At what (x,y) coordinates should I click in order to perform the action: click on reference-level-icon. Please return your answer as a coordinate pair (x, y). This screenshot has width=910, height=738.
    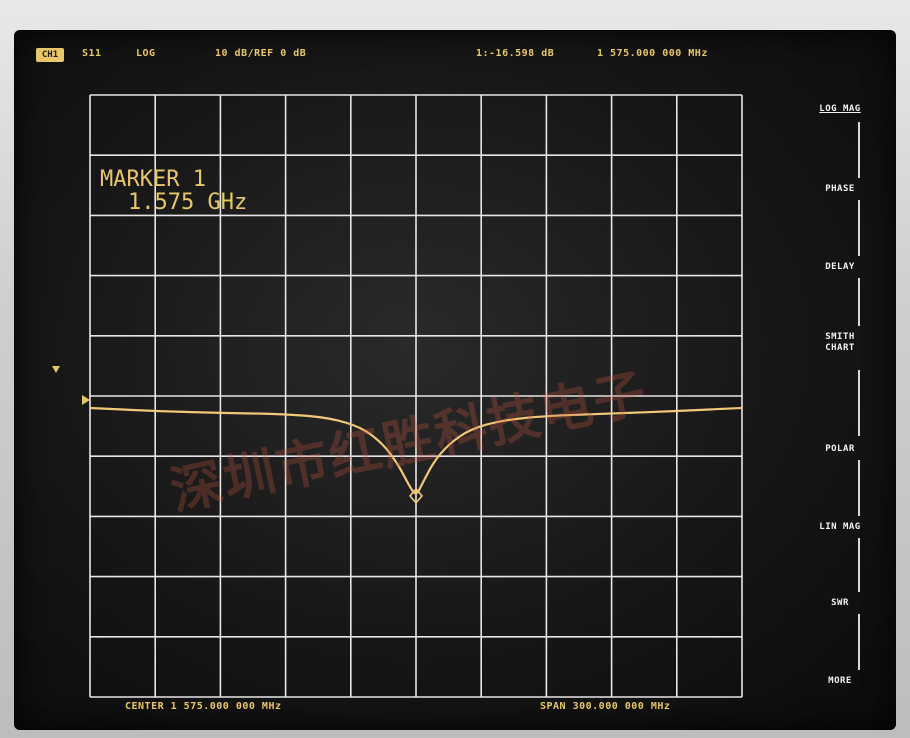
    Looking at the image, I should click on (86, 400).